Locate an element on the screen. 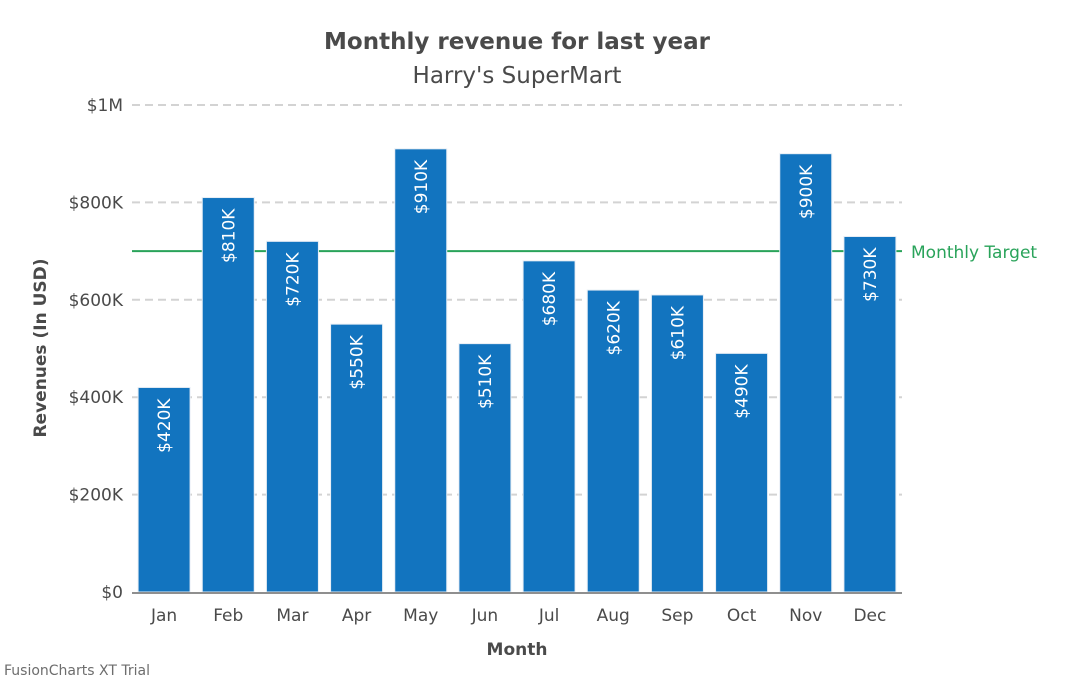 The image size is (1090, 686). bar-nov is located at coordinates (806, 373).